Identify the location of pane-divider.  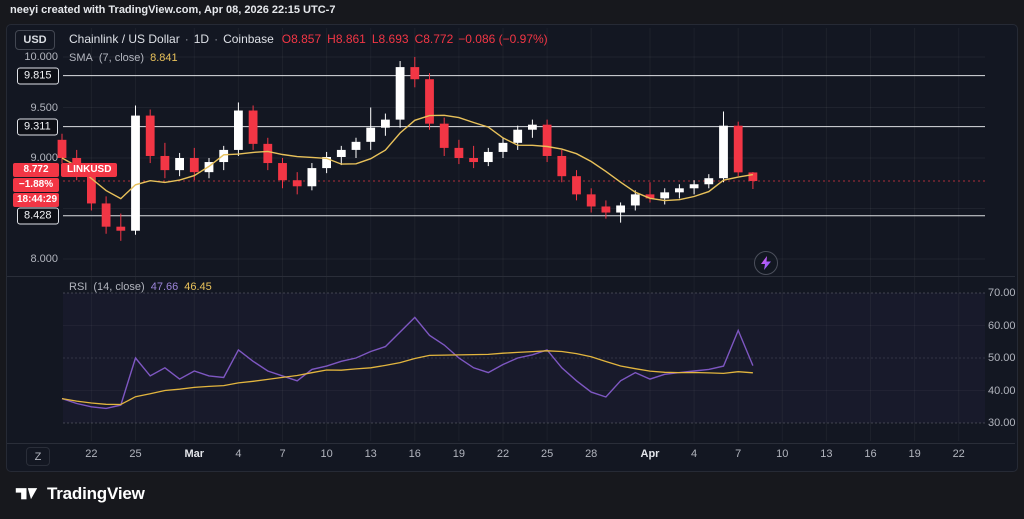
(511, 276).